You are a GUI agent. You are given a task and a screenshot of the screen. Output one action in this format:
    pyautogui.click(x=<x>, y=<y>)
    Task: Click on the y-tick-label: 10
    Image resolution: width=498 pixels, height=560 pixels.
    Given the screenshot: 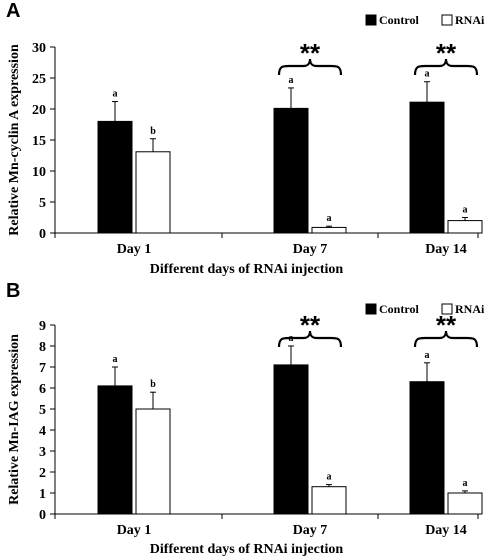 What is the action you would take?
    pyautogui.click(x=39, y=172)
    